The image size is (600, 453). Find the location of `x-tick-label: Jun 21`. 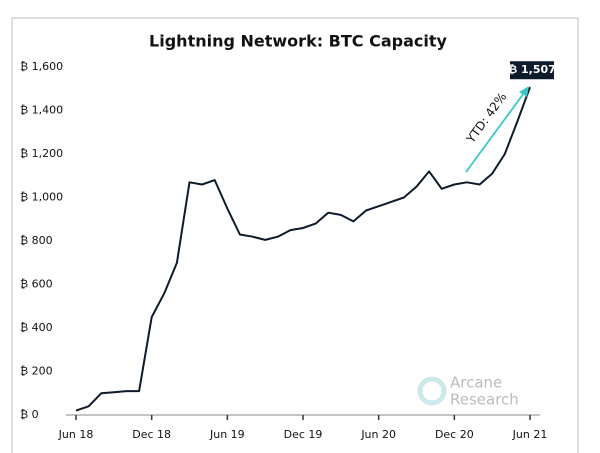

x-tick-label: Jun 21 is located at coordinates (530, 434).